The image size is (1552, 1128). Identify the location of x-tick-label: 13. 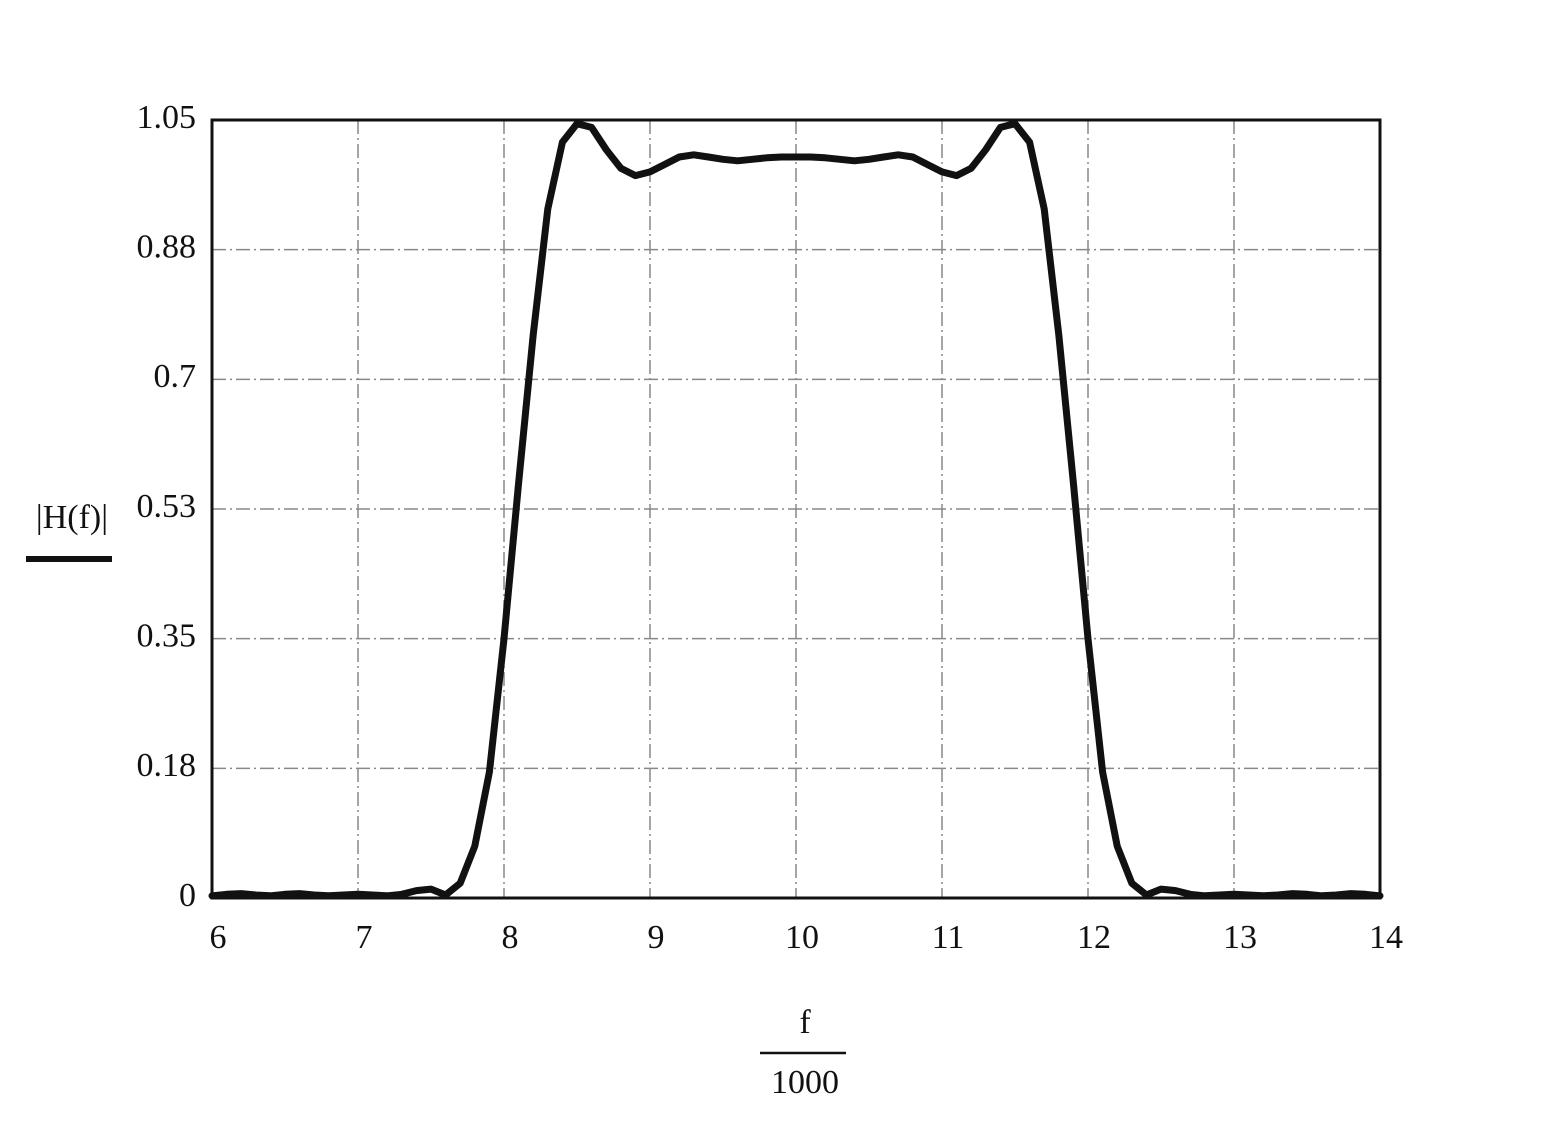
(1240, 937).